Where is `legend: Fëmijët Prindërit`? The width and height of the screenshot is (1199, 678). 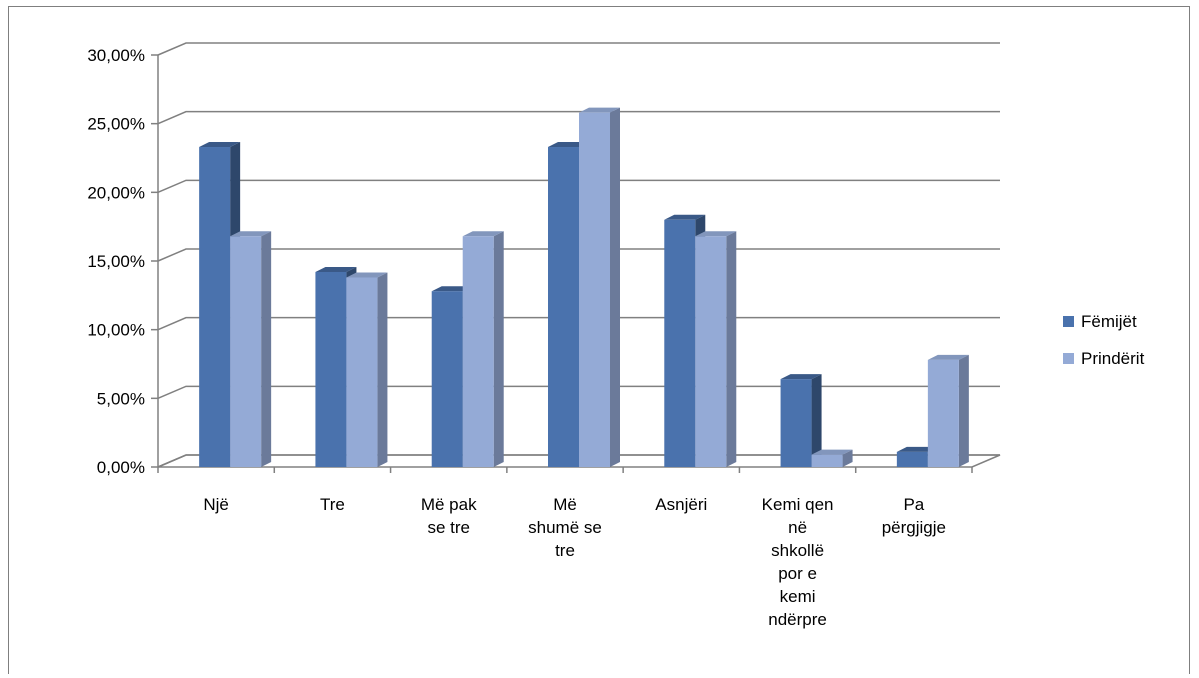
legend: Fëmijët Prindërit is located at coordinates (1104, 340).